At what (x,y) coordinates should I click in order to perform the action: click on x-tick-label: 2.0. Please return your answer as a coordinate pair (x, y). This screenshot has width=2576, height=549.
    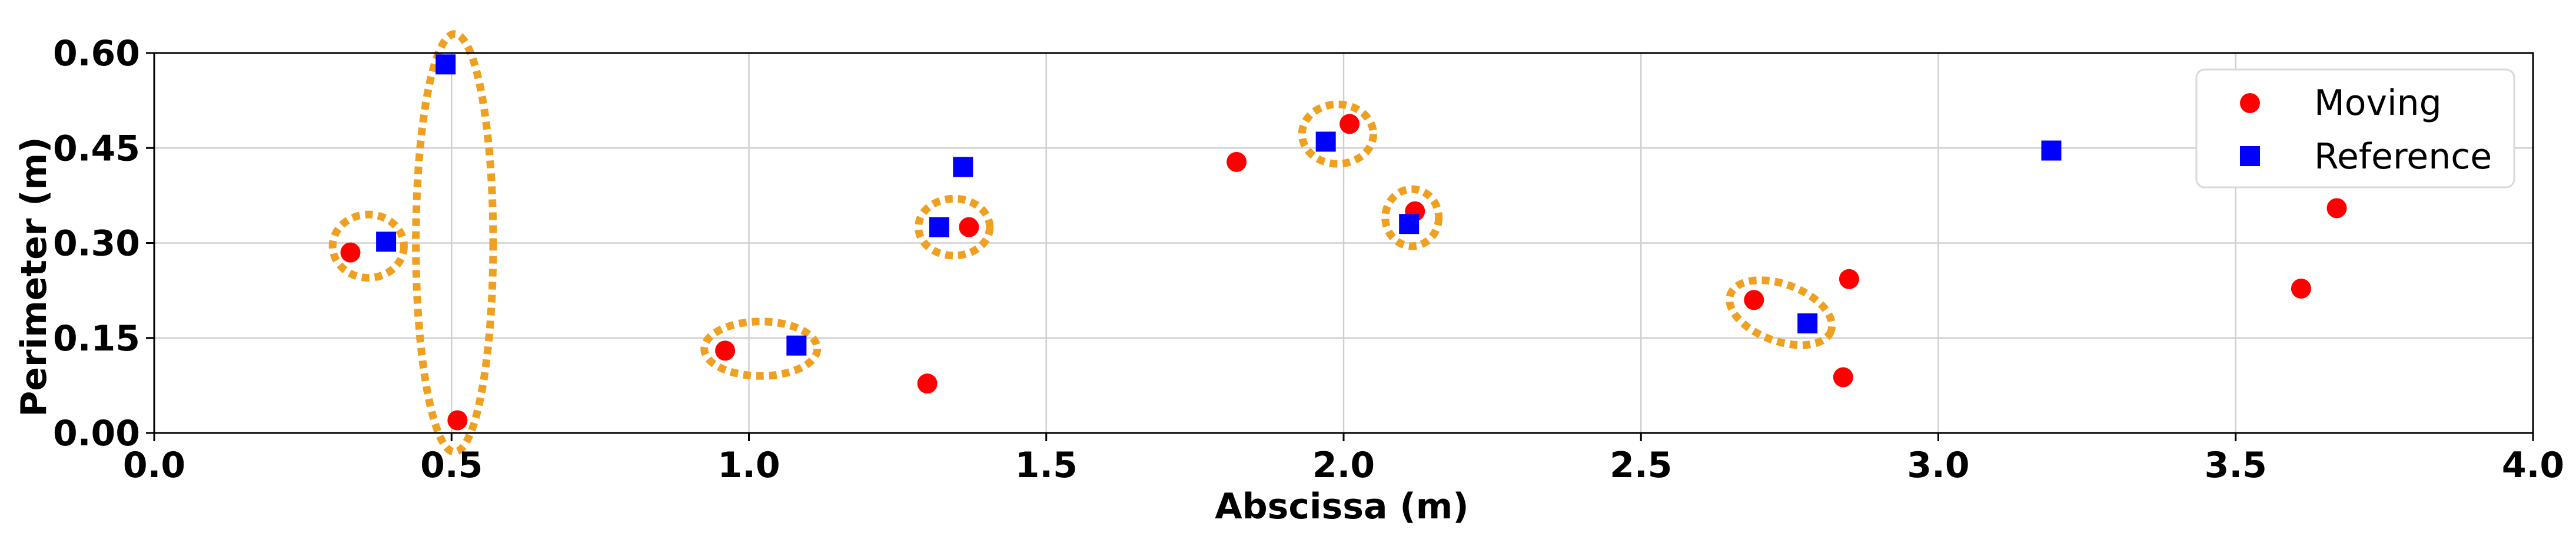
    Looking at the image, I should click on (1343, 465).